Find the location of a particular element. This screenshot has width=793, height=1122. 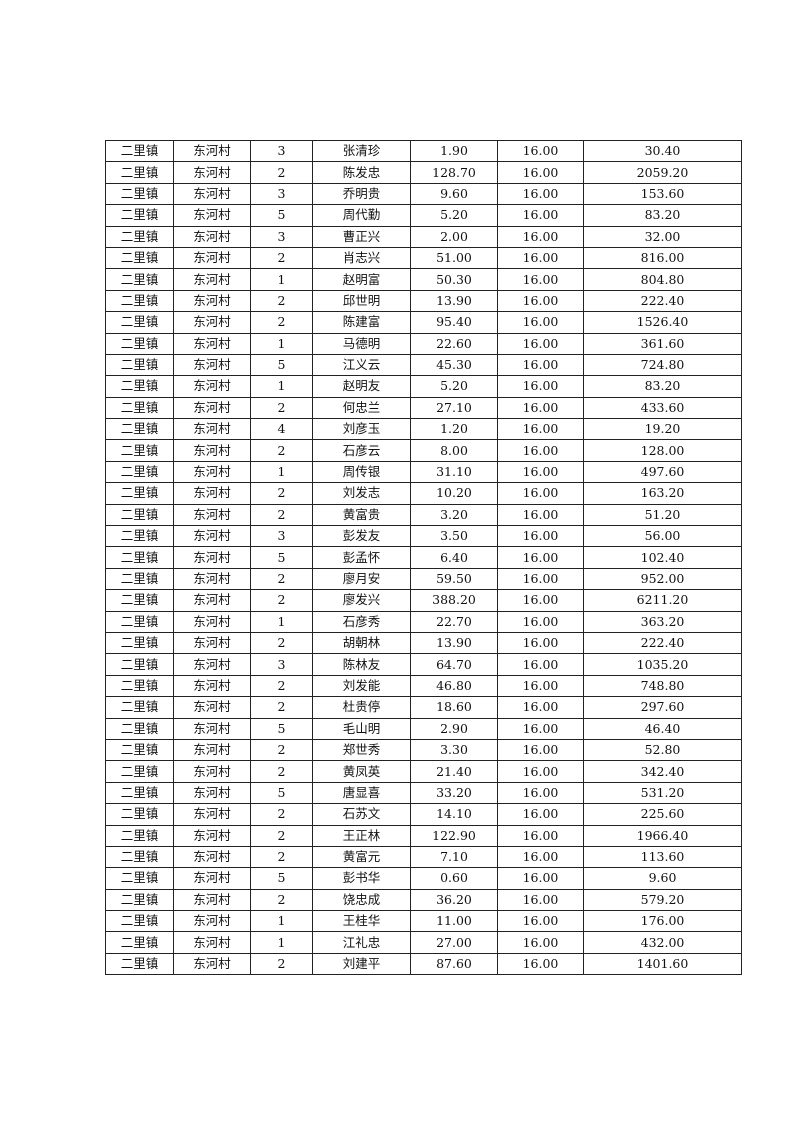

cell-amount: 83.20 is located at coordinates (662, 386).